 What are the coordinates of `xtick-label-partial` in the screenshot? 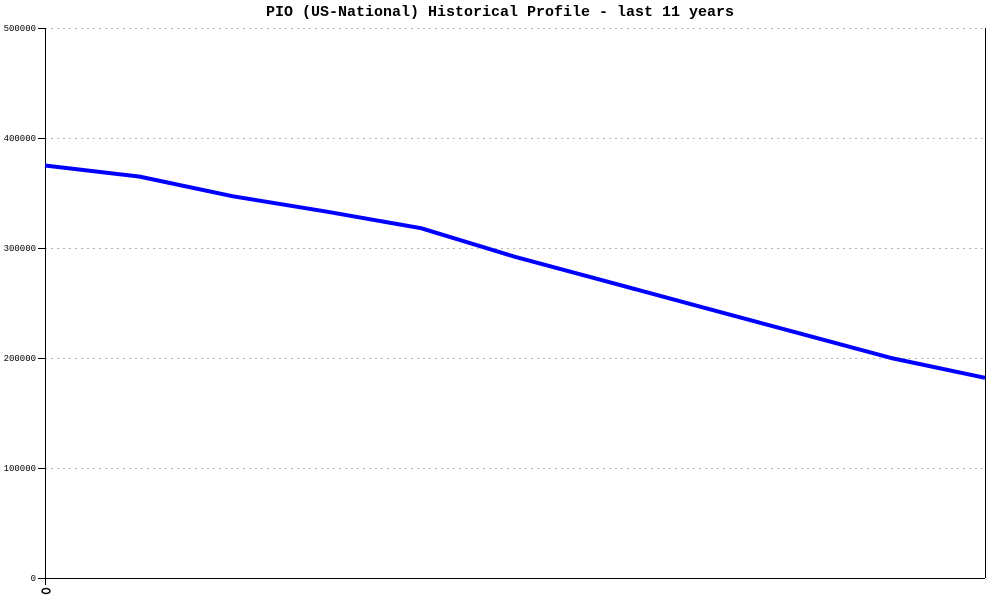 It's located at (46, 591).